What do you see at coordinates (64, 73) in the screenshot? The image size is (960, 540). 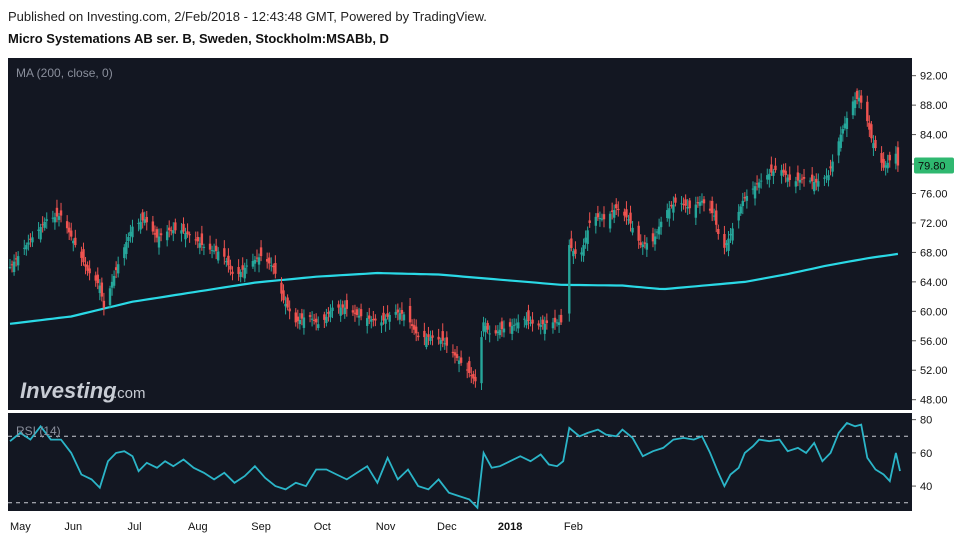 I see `ma-indicator-label: MA (200, close, 0)` at bounding box center [64, 73].